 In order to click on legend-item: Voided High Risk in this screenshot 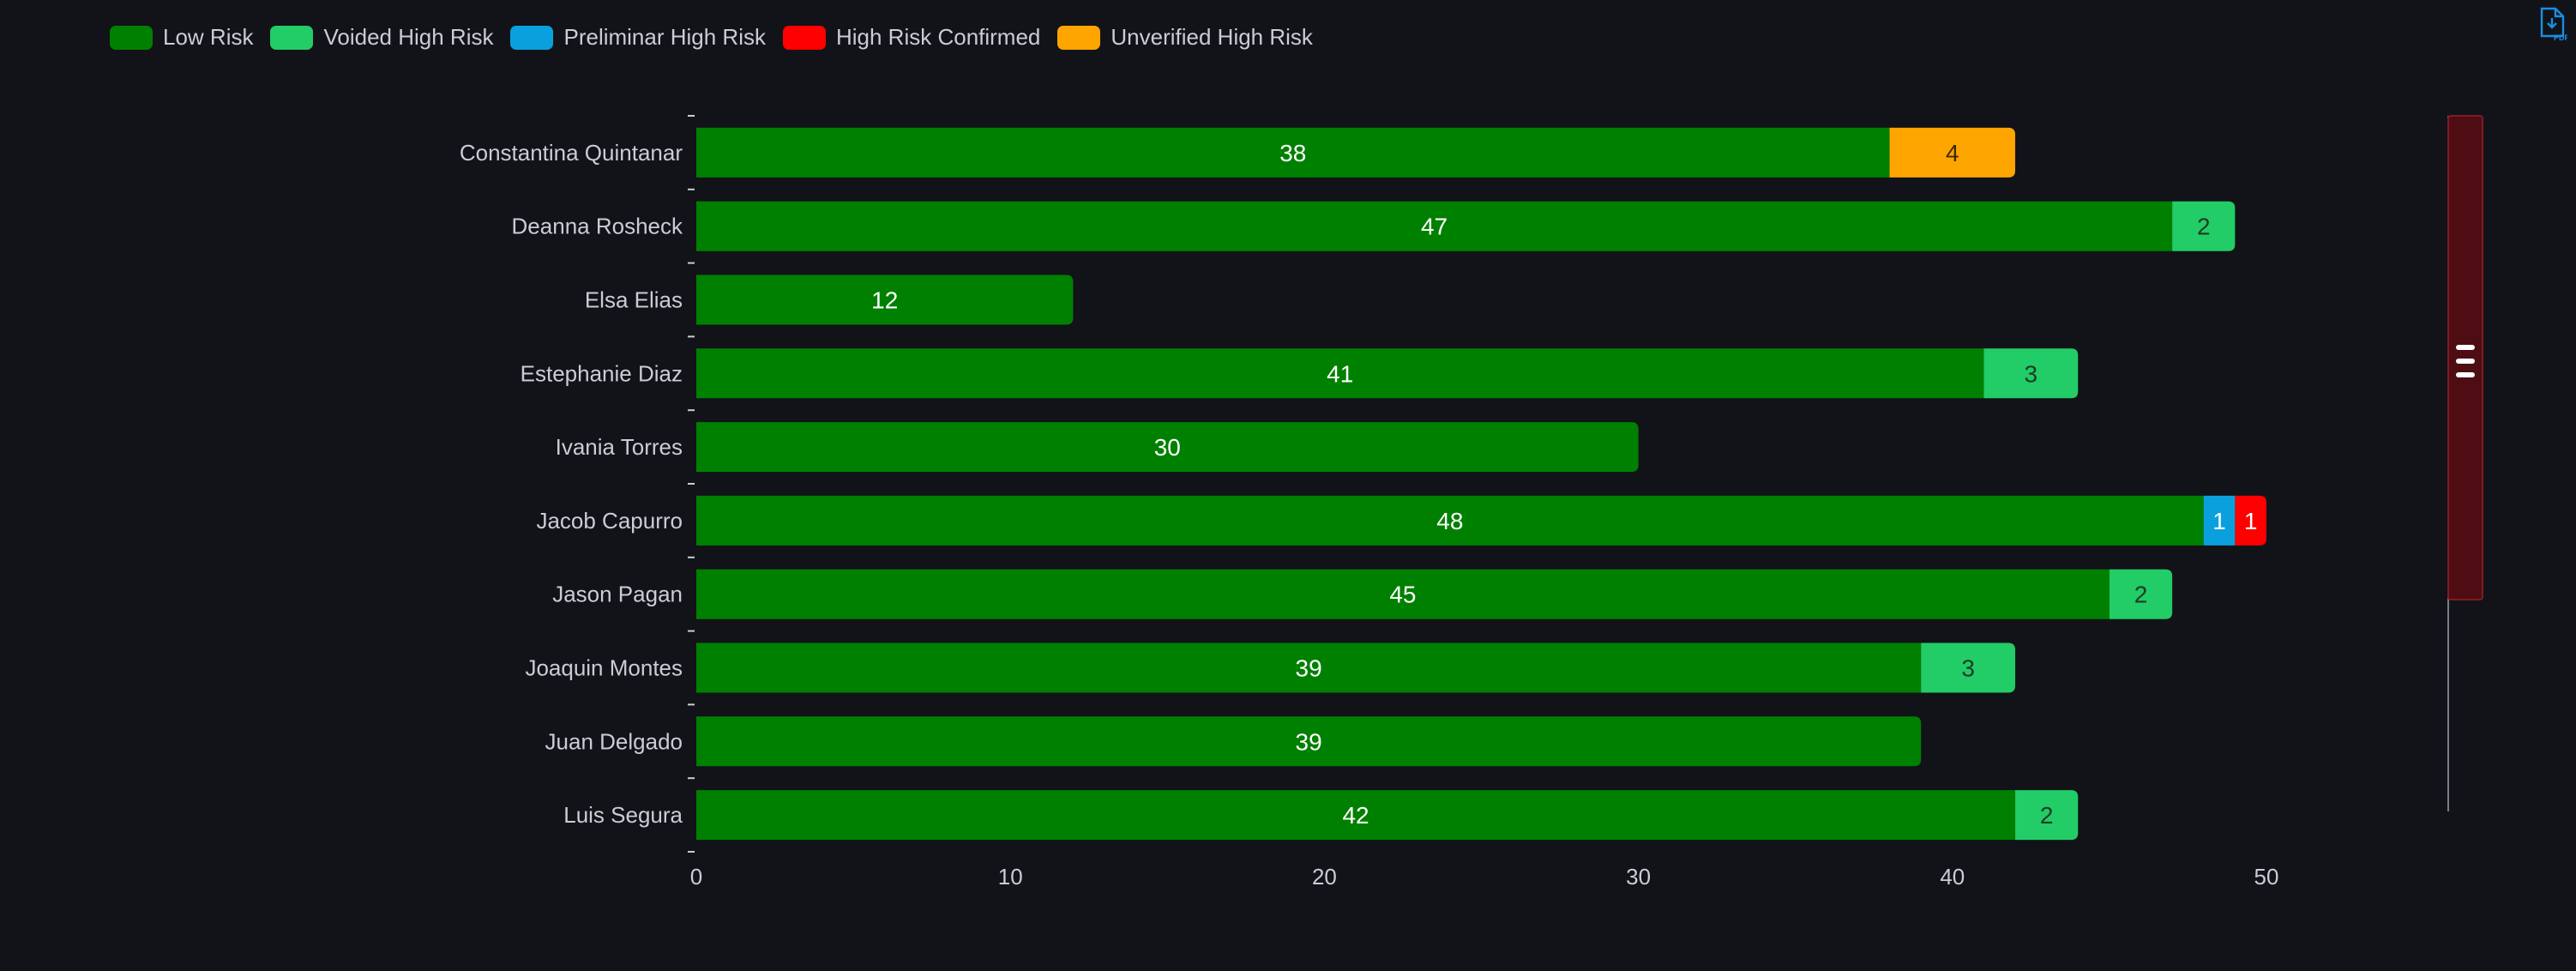, I will do `click(381, 37)`.